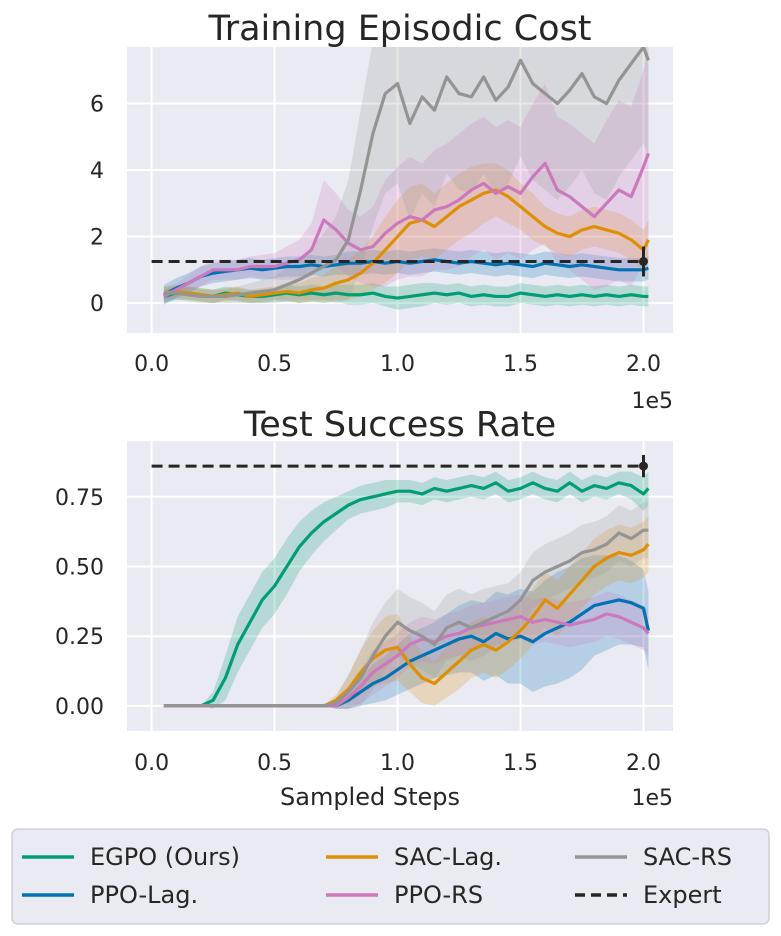 This screenshot has height=936, width=781. I want to click on y-tick-label: 0.75, so click(79, 498).